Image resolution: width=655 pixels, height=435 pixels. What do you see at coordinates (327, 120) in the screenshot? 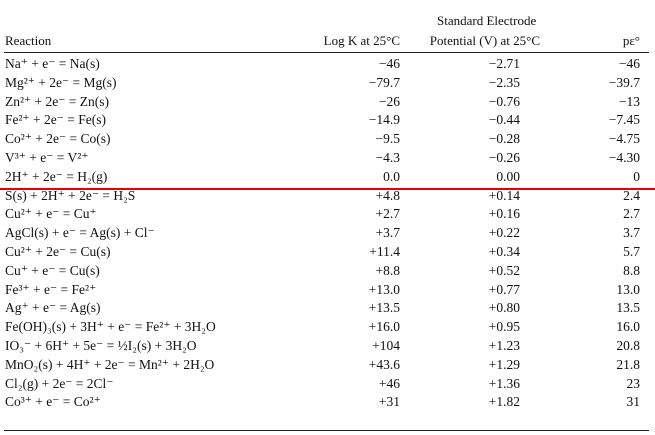
I see `table-row: Fe²⁺ + 2e⁻ = Fe(s) −14.9 −0.44 −7.45` at bounding box center [327, 120].